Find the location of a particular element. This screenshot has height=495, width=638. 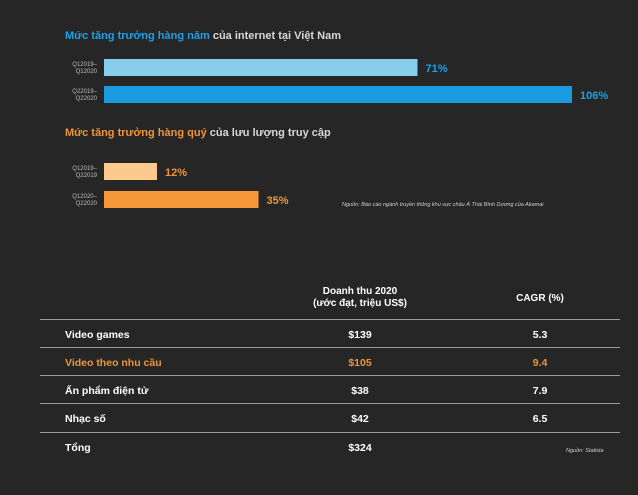

chart2-title-highlight: Mức tăng trưởng hàng quý is located at coordinates (136, 133).